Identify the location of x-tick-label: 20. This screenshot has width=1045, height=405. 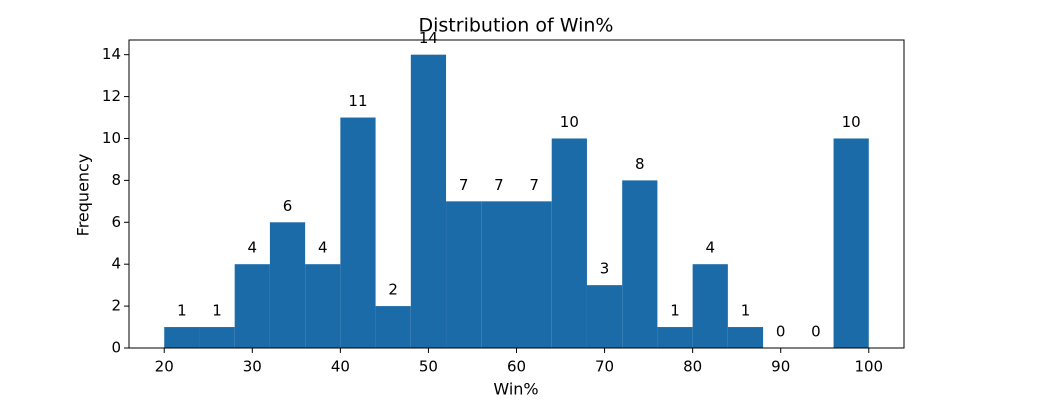
(164, 367).